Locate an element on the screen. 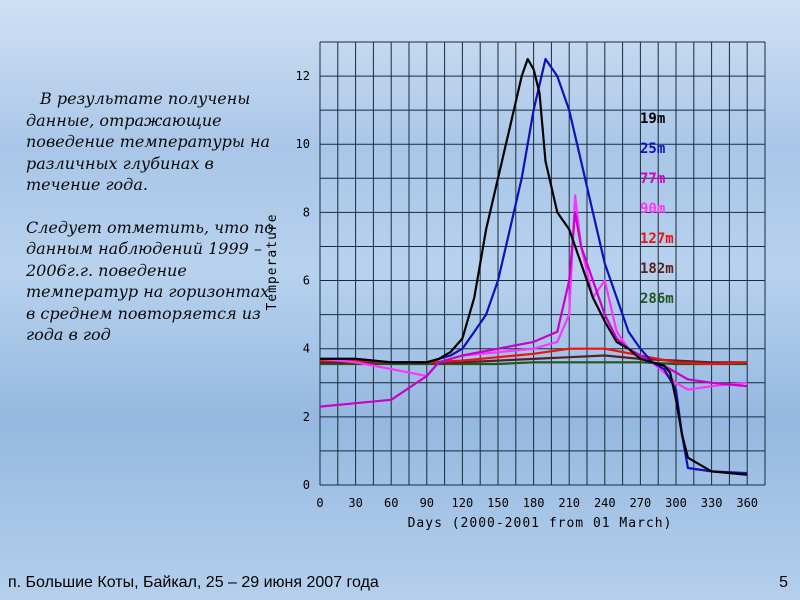 Image resolution: width=800 pixels, height=600 pixels. y-tick-label: 10 is located at coordinates (303, 144).